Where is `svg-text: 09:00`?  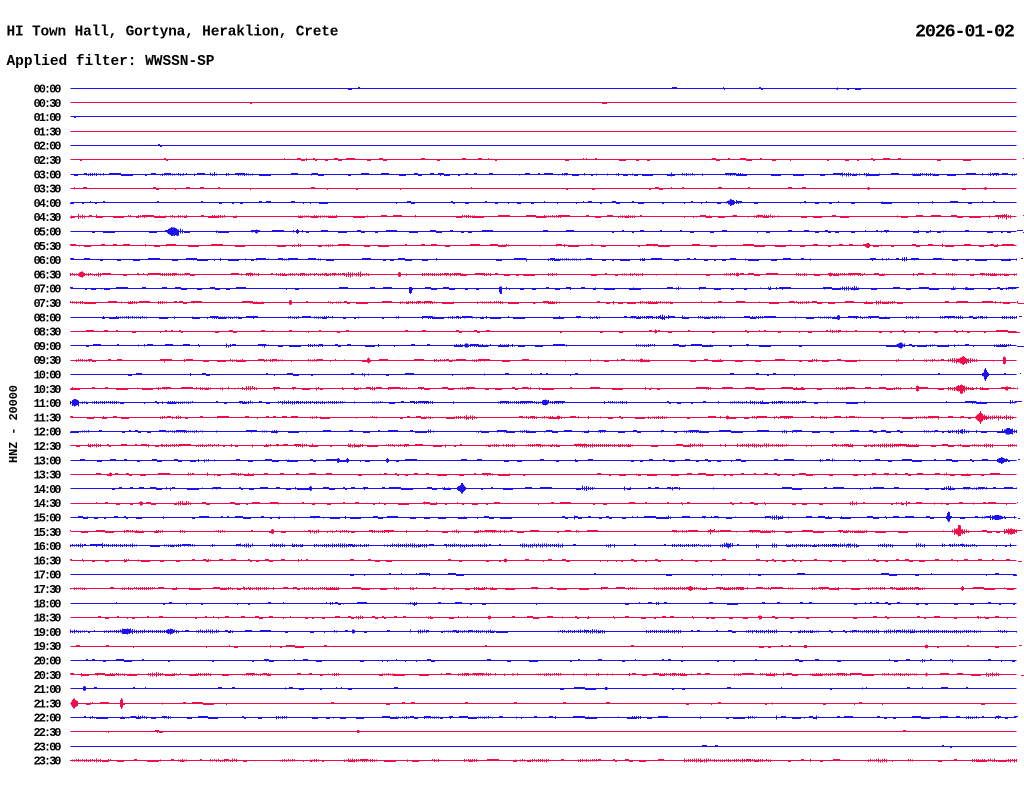
svg-text: 09:00 is located at coordinates (48, 347).